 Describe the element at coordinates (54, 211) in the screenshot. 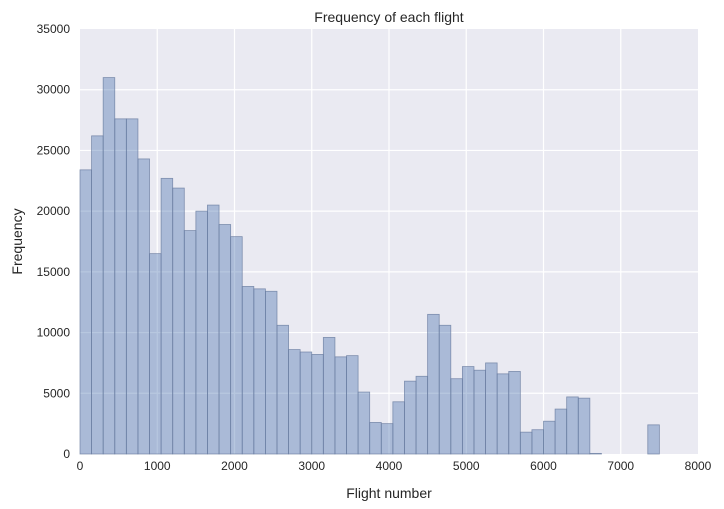

I see `y-tick-label: 20000` at that location.